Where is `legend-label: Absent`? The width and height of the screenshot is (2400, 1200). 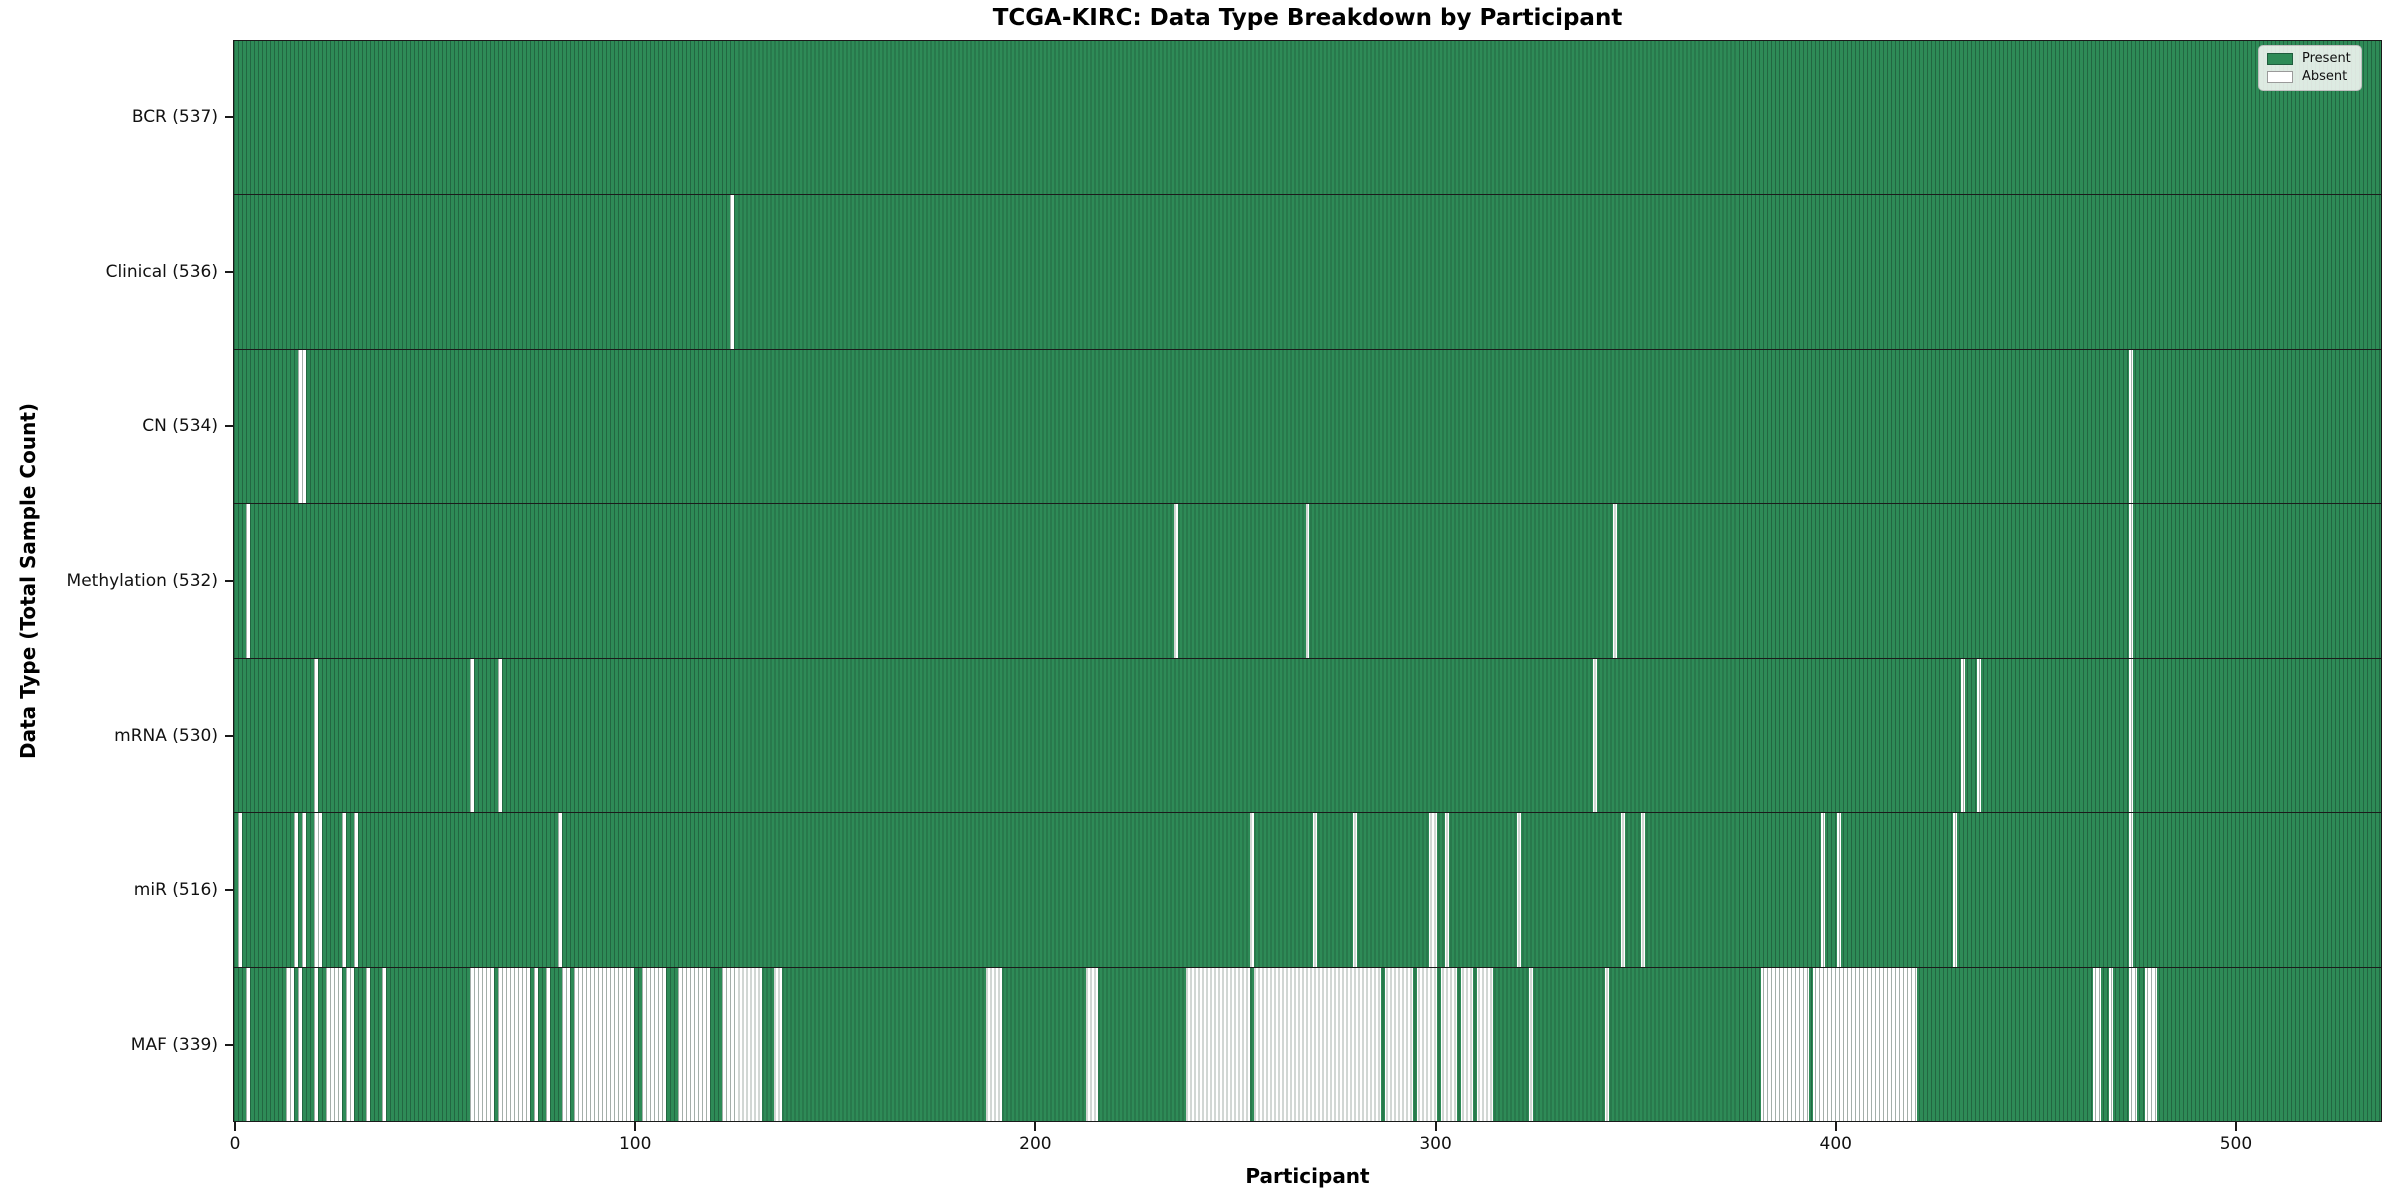 legend-label: Absent is located at coordinates (2325, 76).